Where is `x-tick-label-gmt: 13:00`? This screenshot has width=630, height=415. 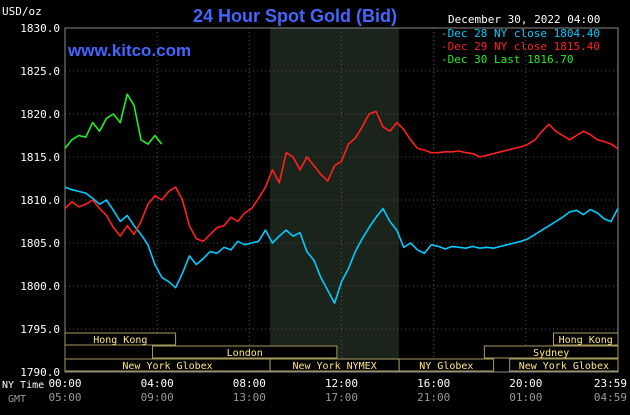
x-tick-label-gmt: 13:00 is located at coordinates (249, 397).